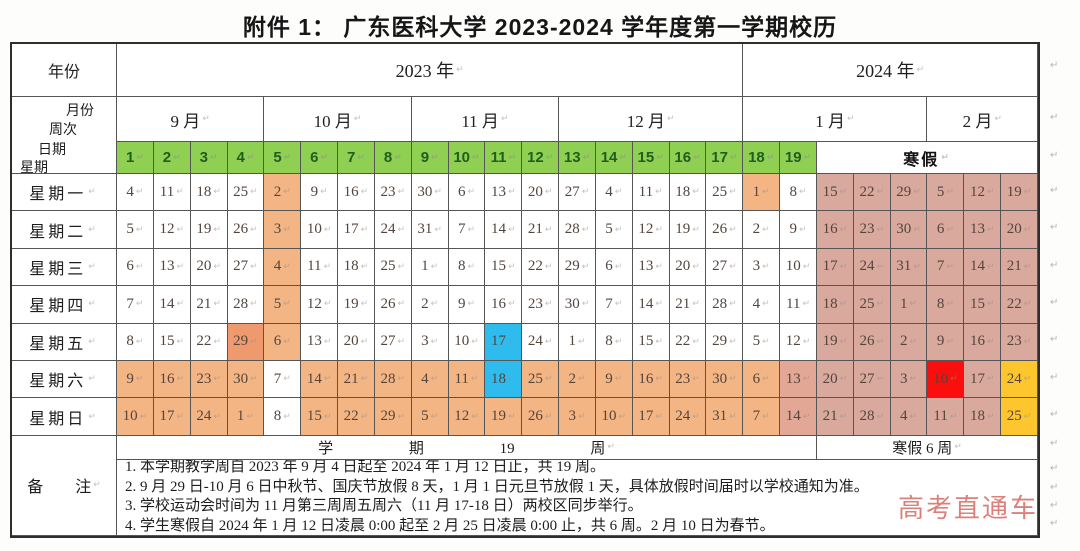  I want to click on year-header: 2023 年, so click(430, 70).